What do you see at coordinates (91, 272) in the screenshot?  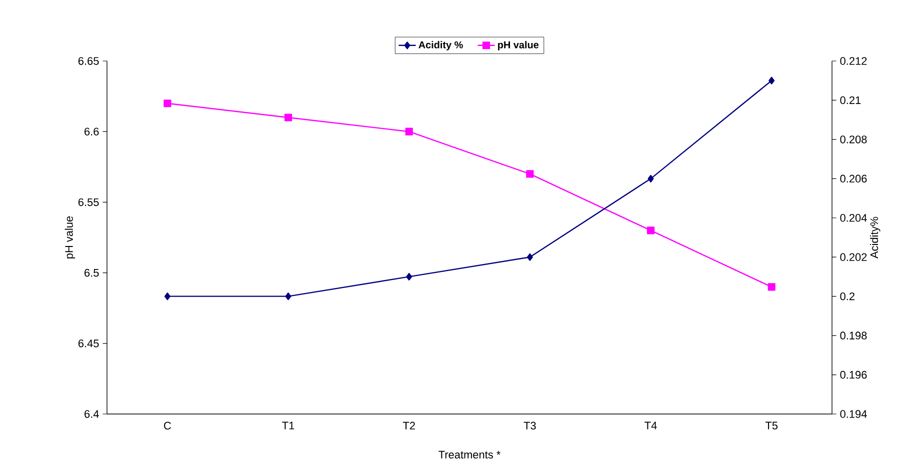 I see `y-tick-label: 6.5` at bounding box center [91, 272].